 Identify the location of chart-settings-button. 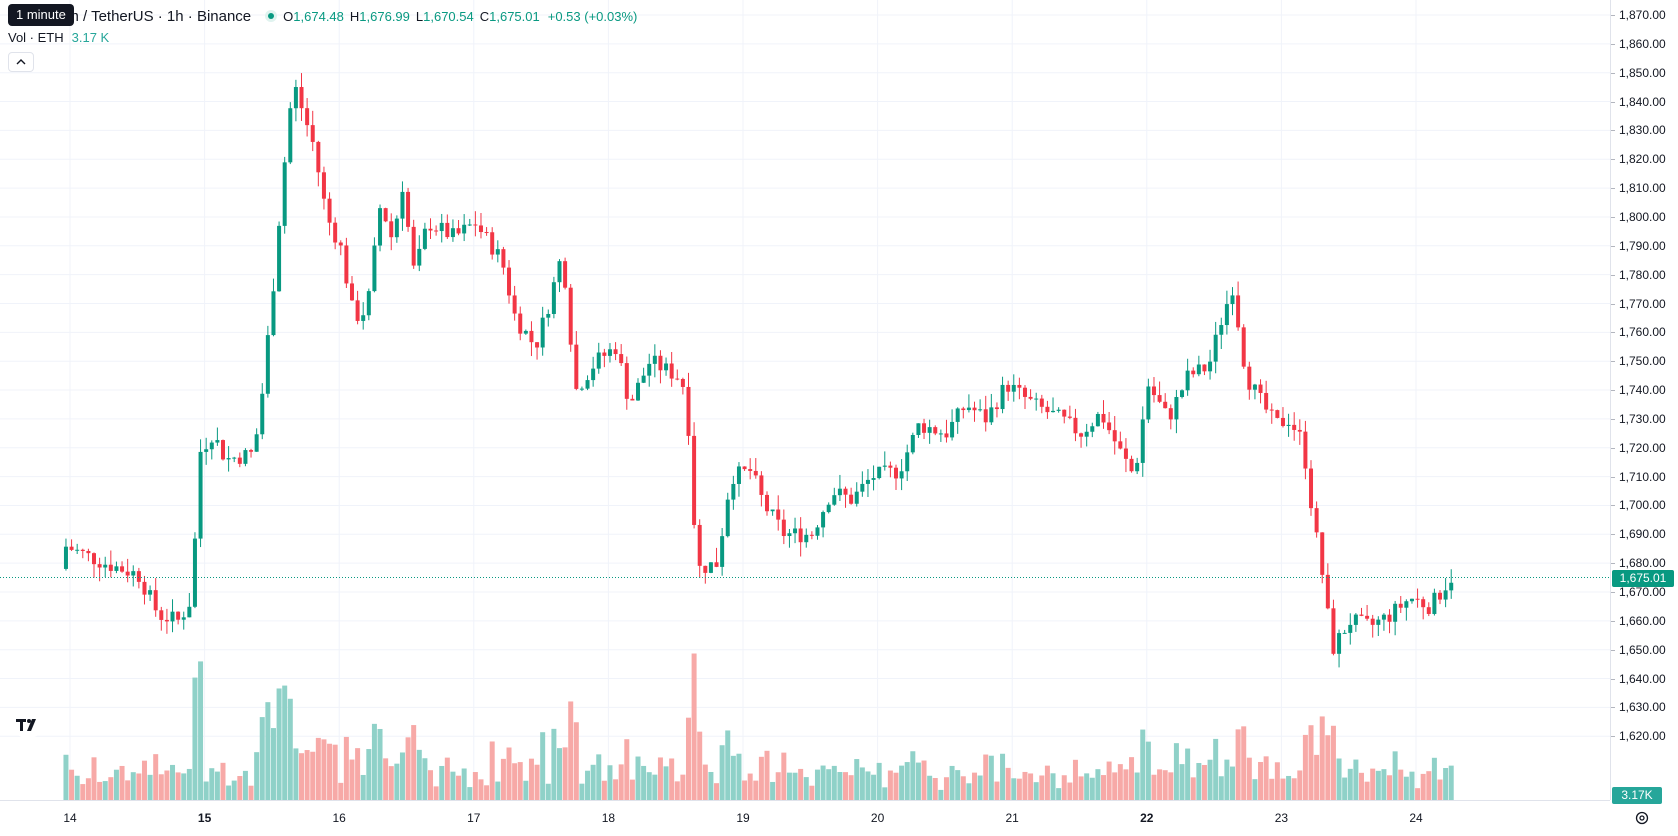
(1642, 818).